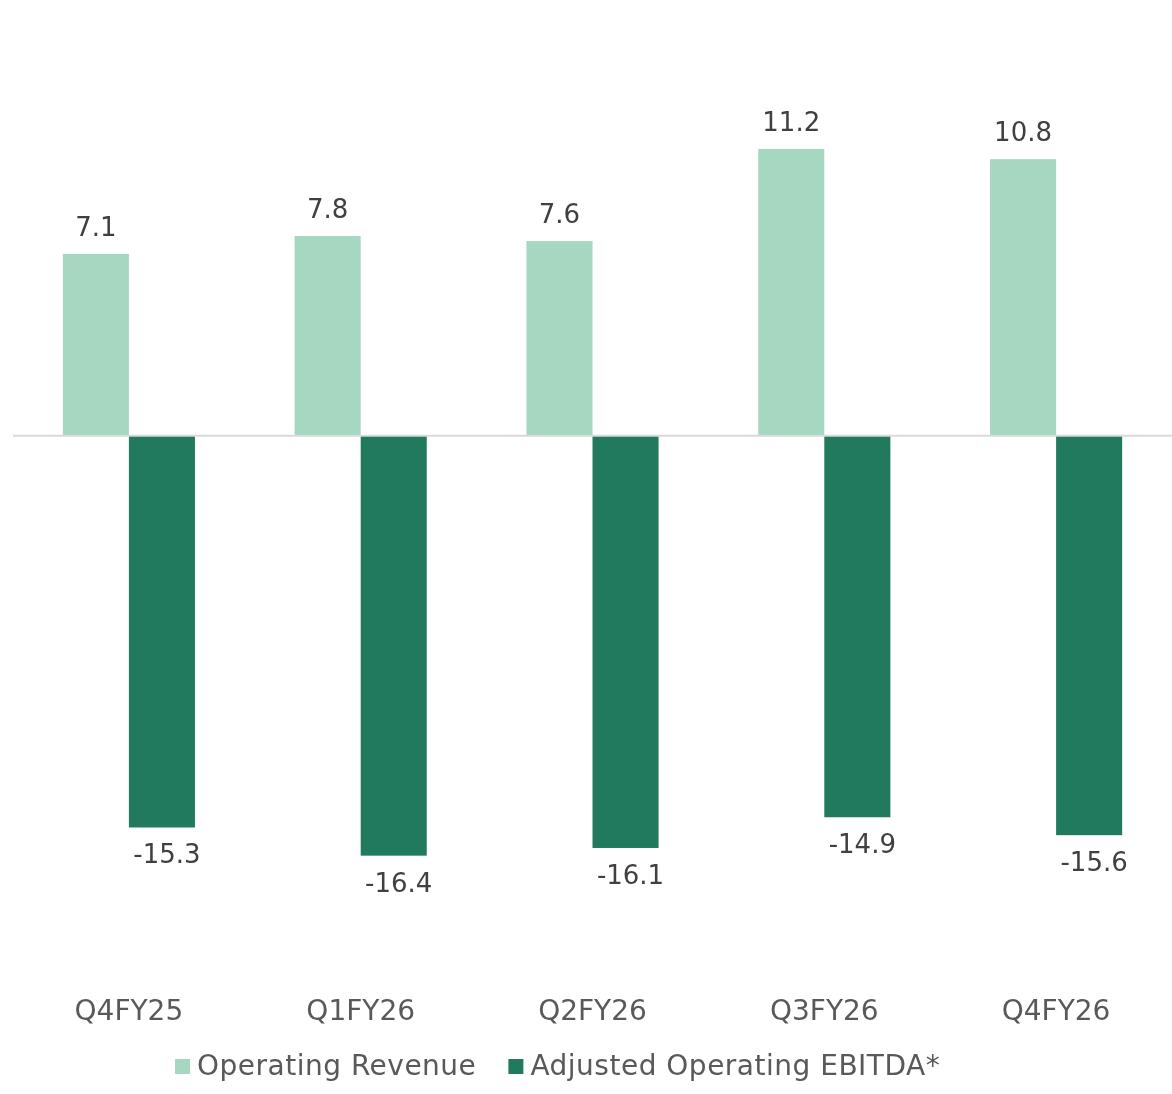 The image size is (1172, 1094). I want to click on x-tick-label: Q3FY26, so click(824, 1010).